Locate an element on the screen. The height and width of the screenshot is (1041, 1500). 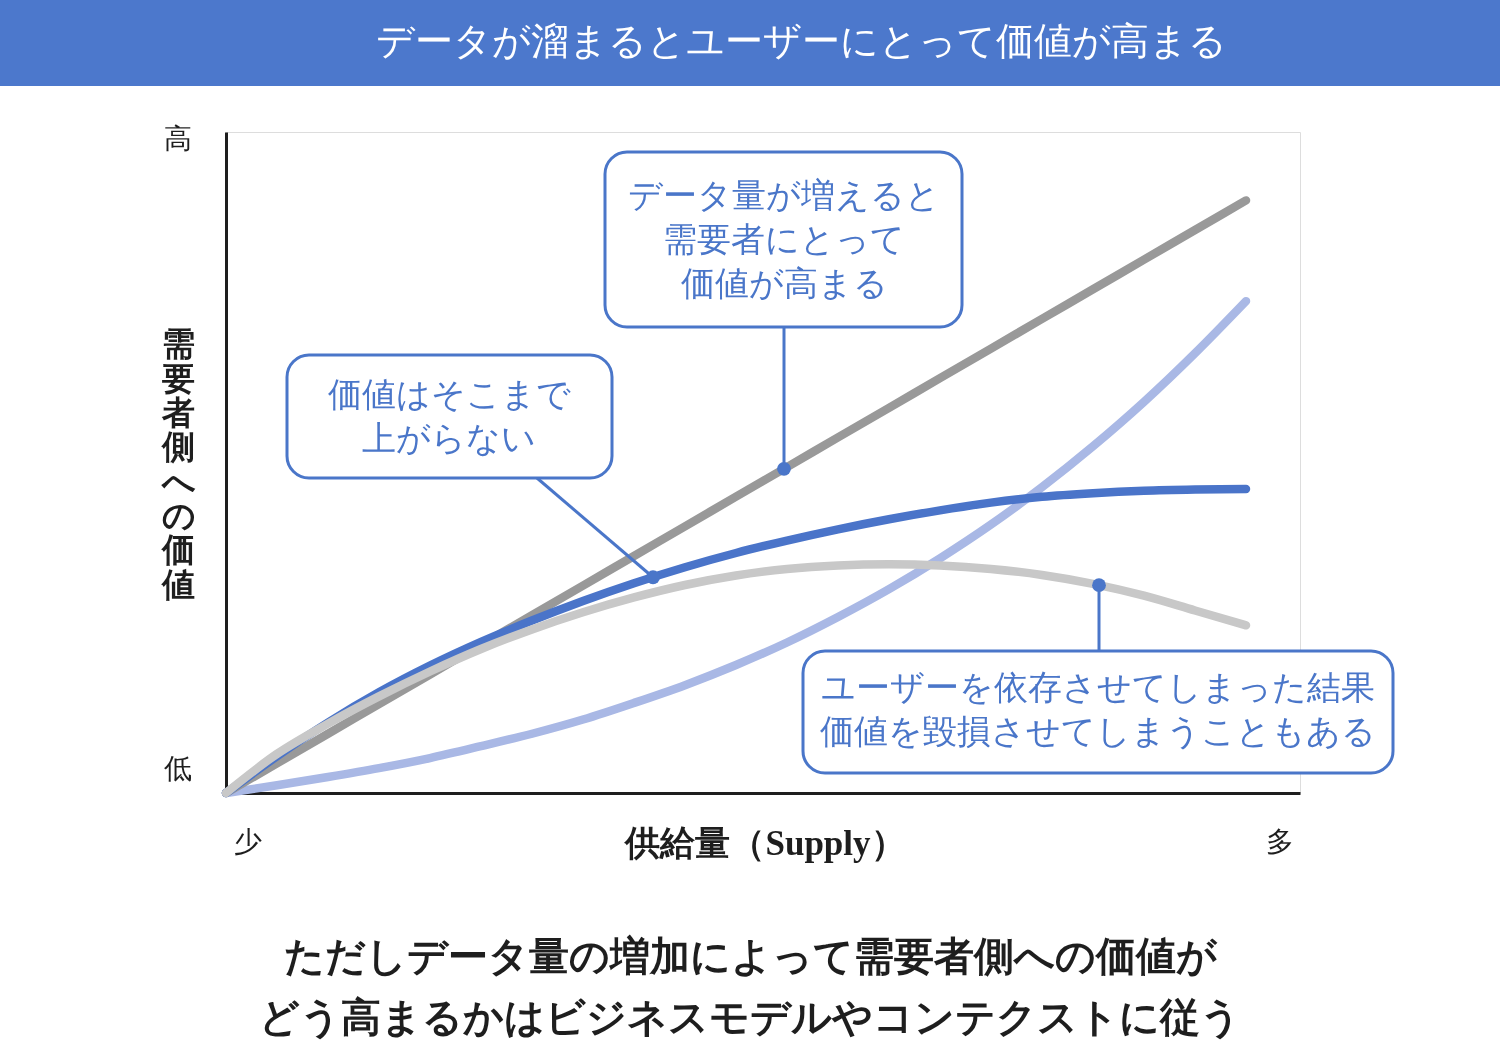
text: 高 is located at coordinates (178, 138).